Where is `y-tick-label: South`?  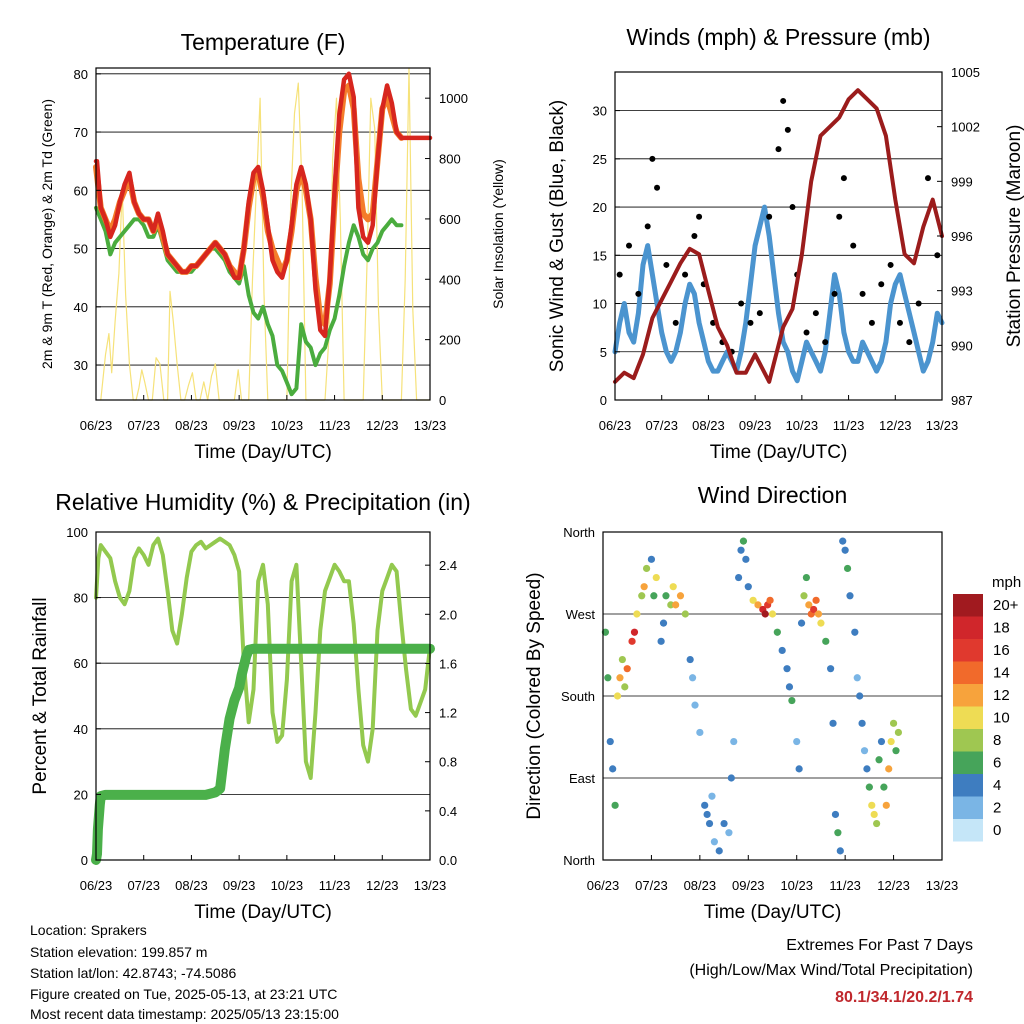 y-tick-label: South is located at coordinates (578, 696).